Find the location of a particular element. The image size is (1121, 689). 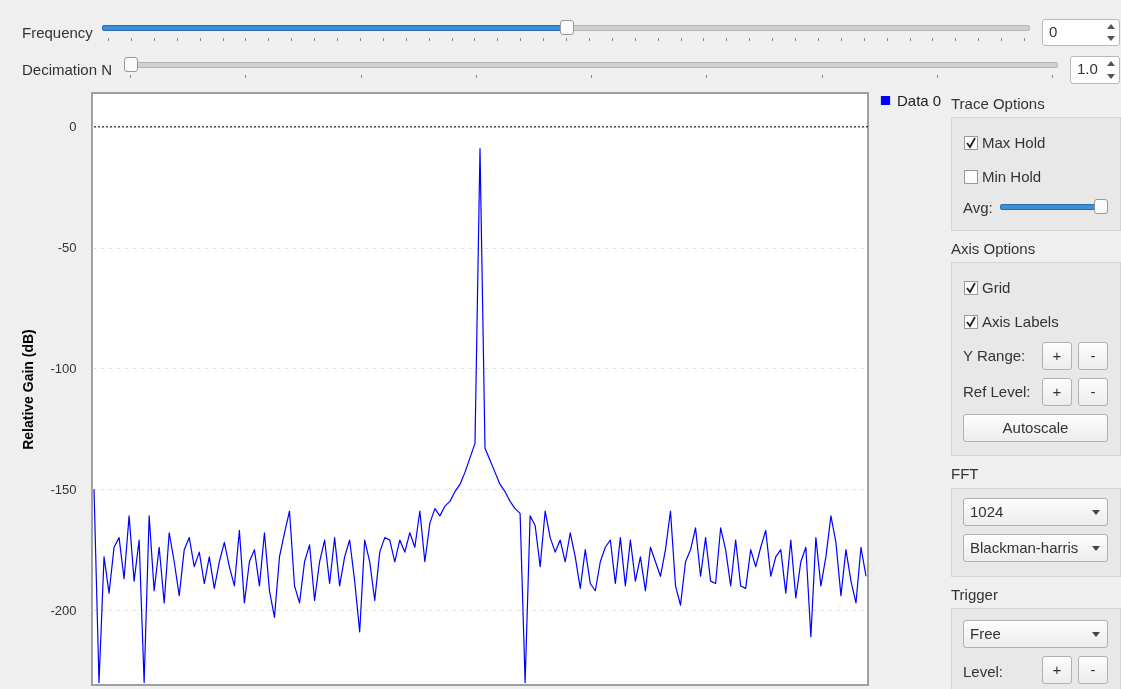

y-axis-title: Relative Gain (dB) is located at coordinates (28, 389).